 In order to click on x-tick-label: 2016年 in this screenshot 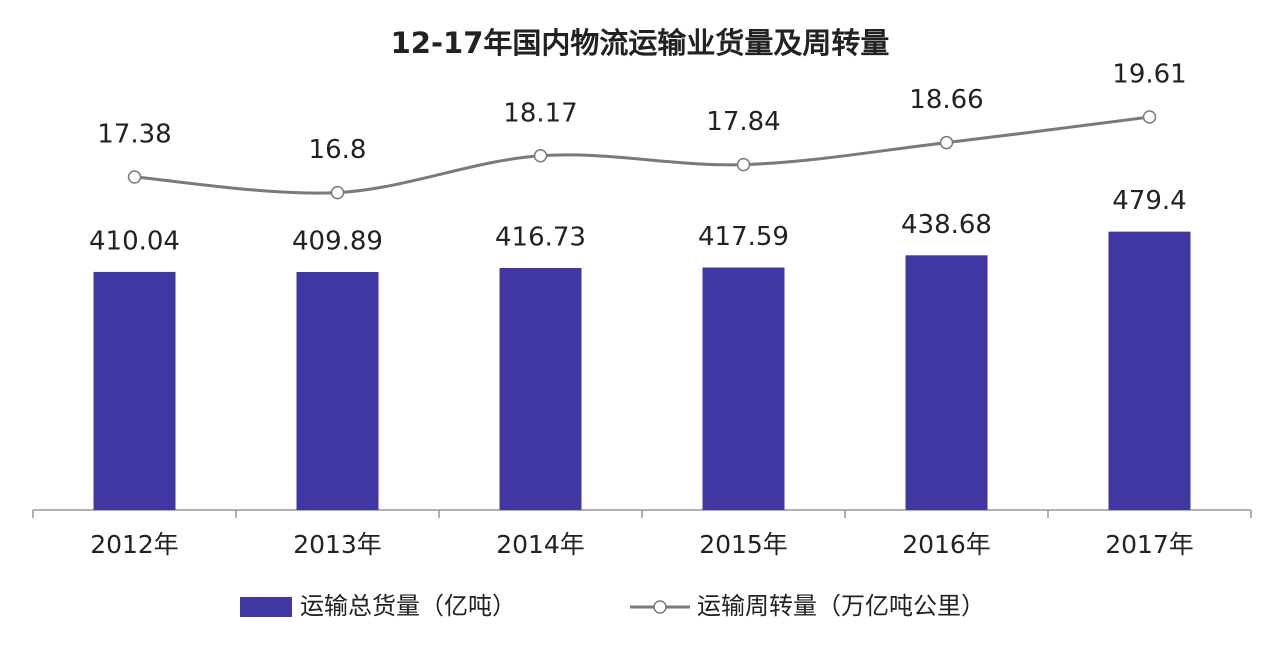, I will do `click(946, 544)`.